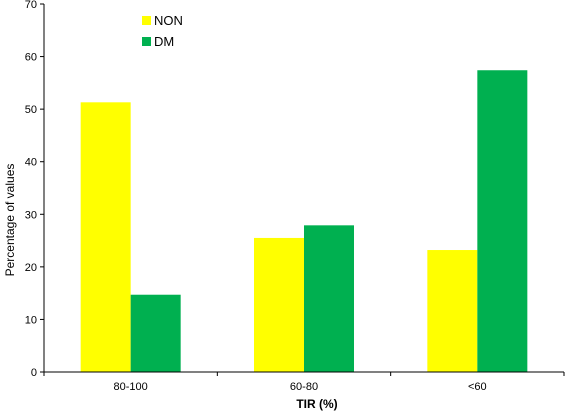 This screenshot has width=566, height=416. I want to click on x-tick-label: <60, so click(477, 387).